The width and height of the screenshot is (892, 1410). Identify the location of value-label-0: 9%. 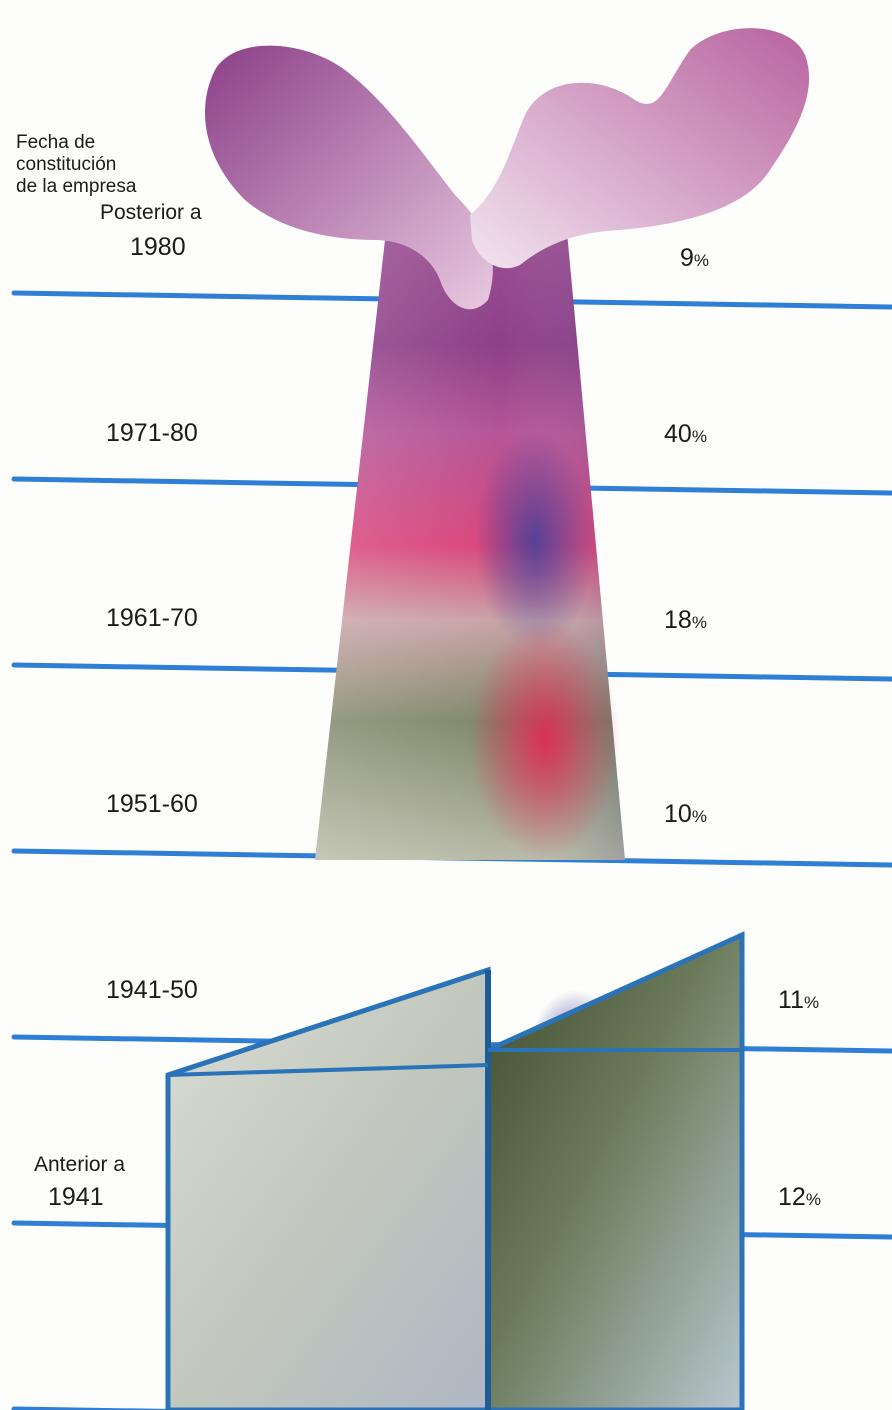
(694, 258).